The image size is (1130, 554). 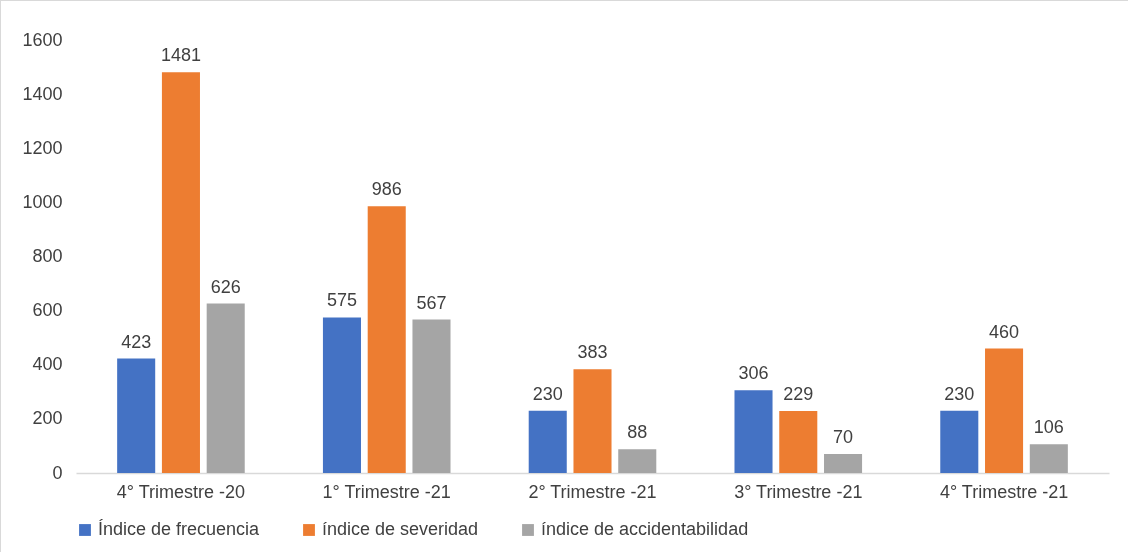 I want to click on data-label: 383, so click(x=592, y=352).